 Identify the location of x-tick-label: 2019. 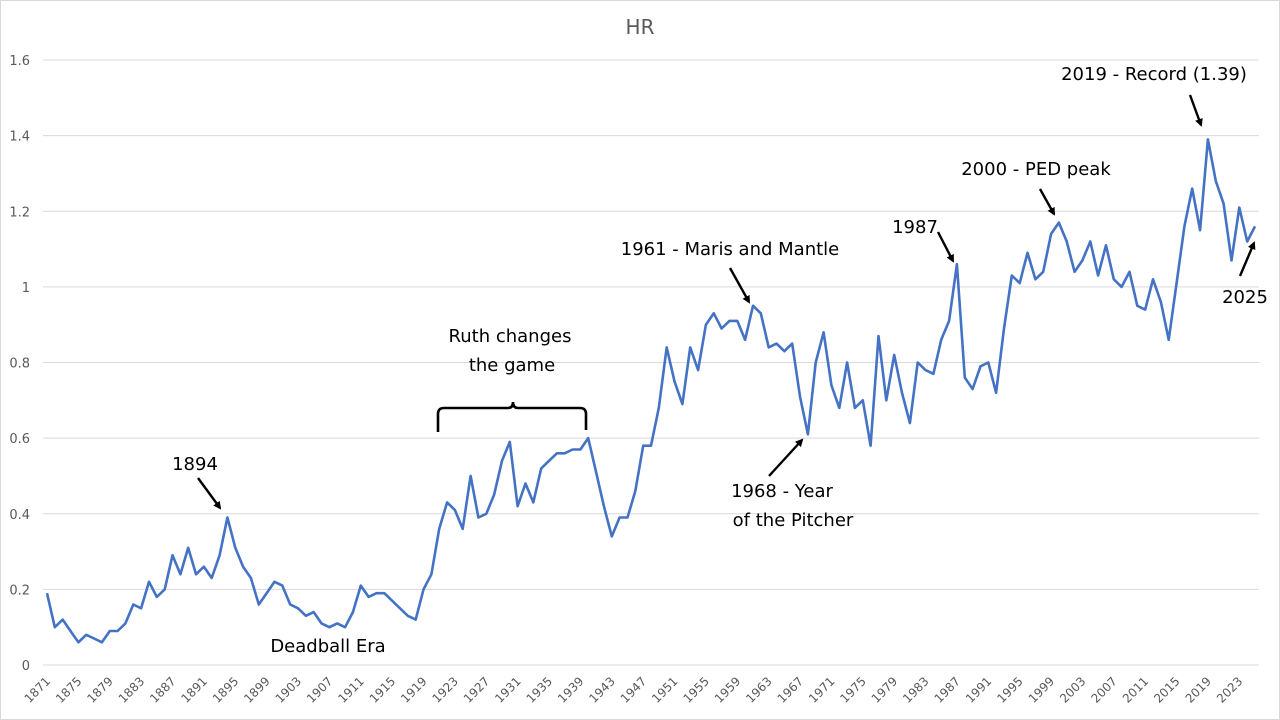
(1198, 689).